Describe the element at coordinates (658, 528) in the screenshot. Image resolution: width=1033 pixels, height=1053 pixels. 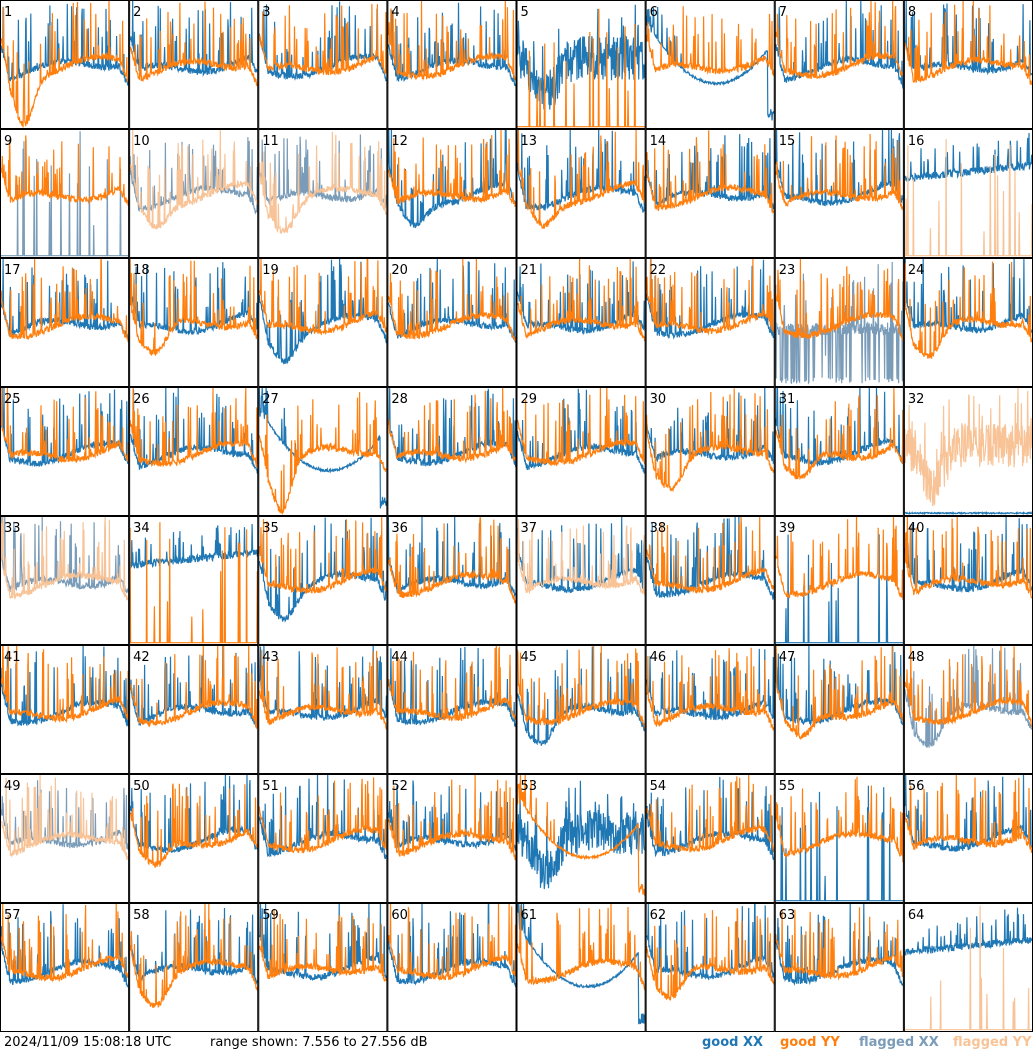
I see `panel-label-38: 38` at that location.